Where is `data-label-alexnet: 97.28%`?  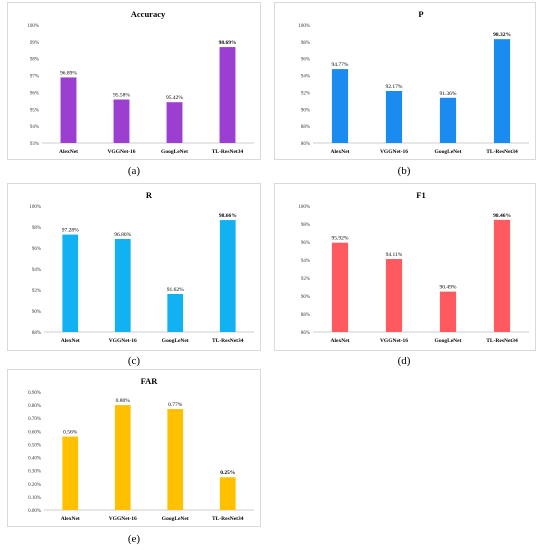 data-label-alexnet: 97.28% is located at coordinates (70, 231).